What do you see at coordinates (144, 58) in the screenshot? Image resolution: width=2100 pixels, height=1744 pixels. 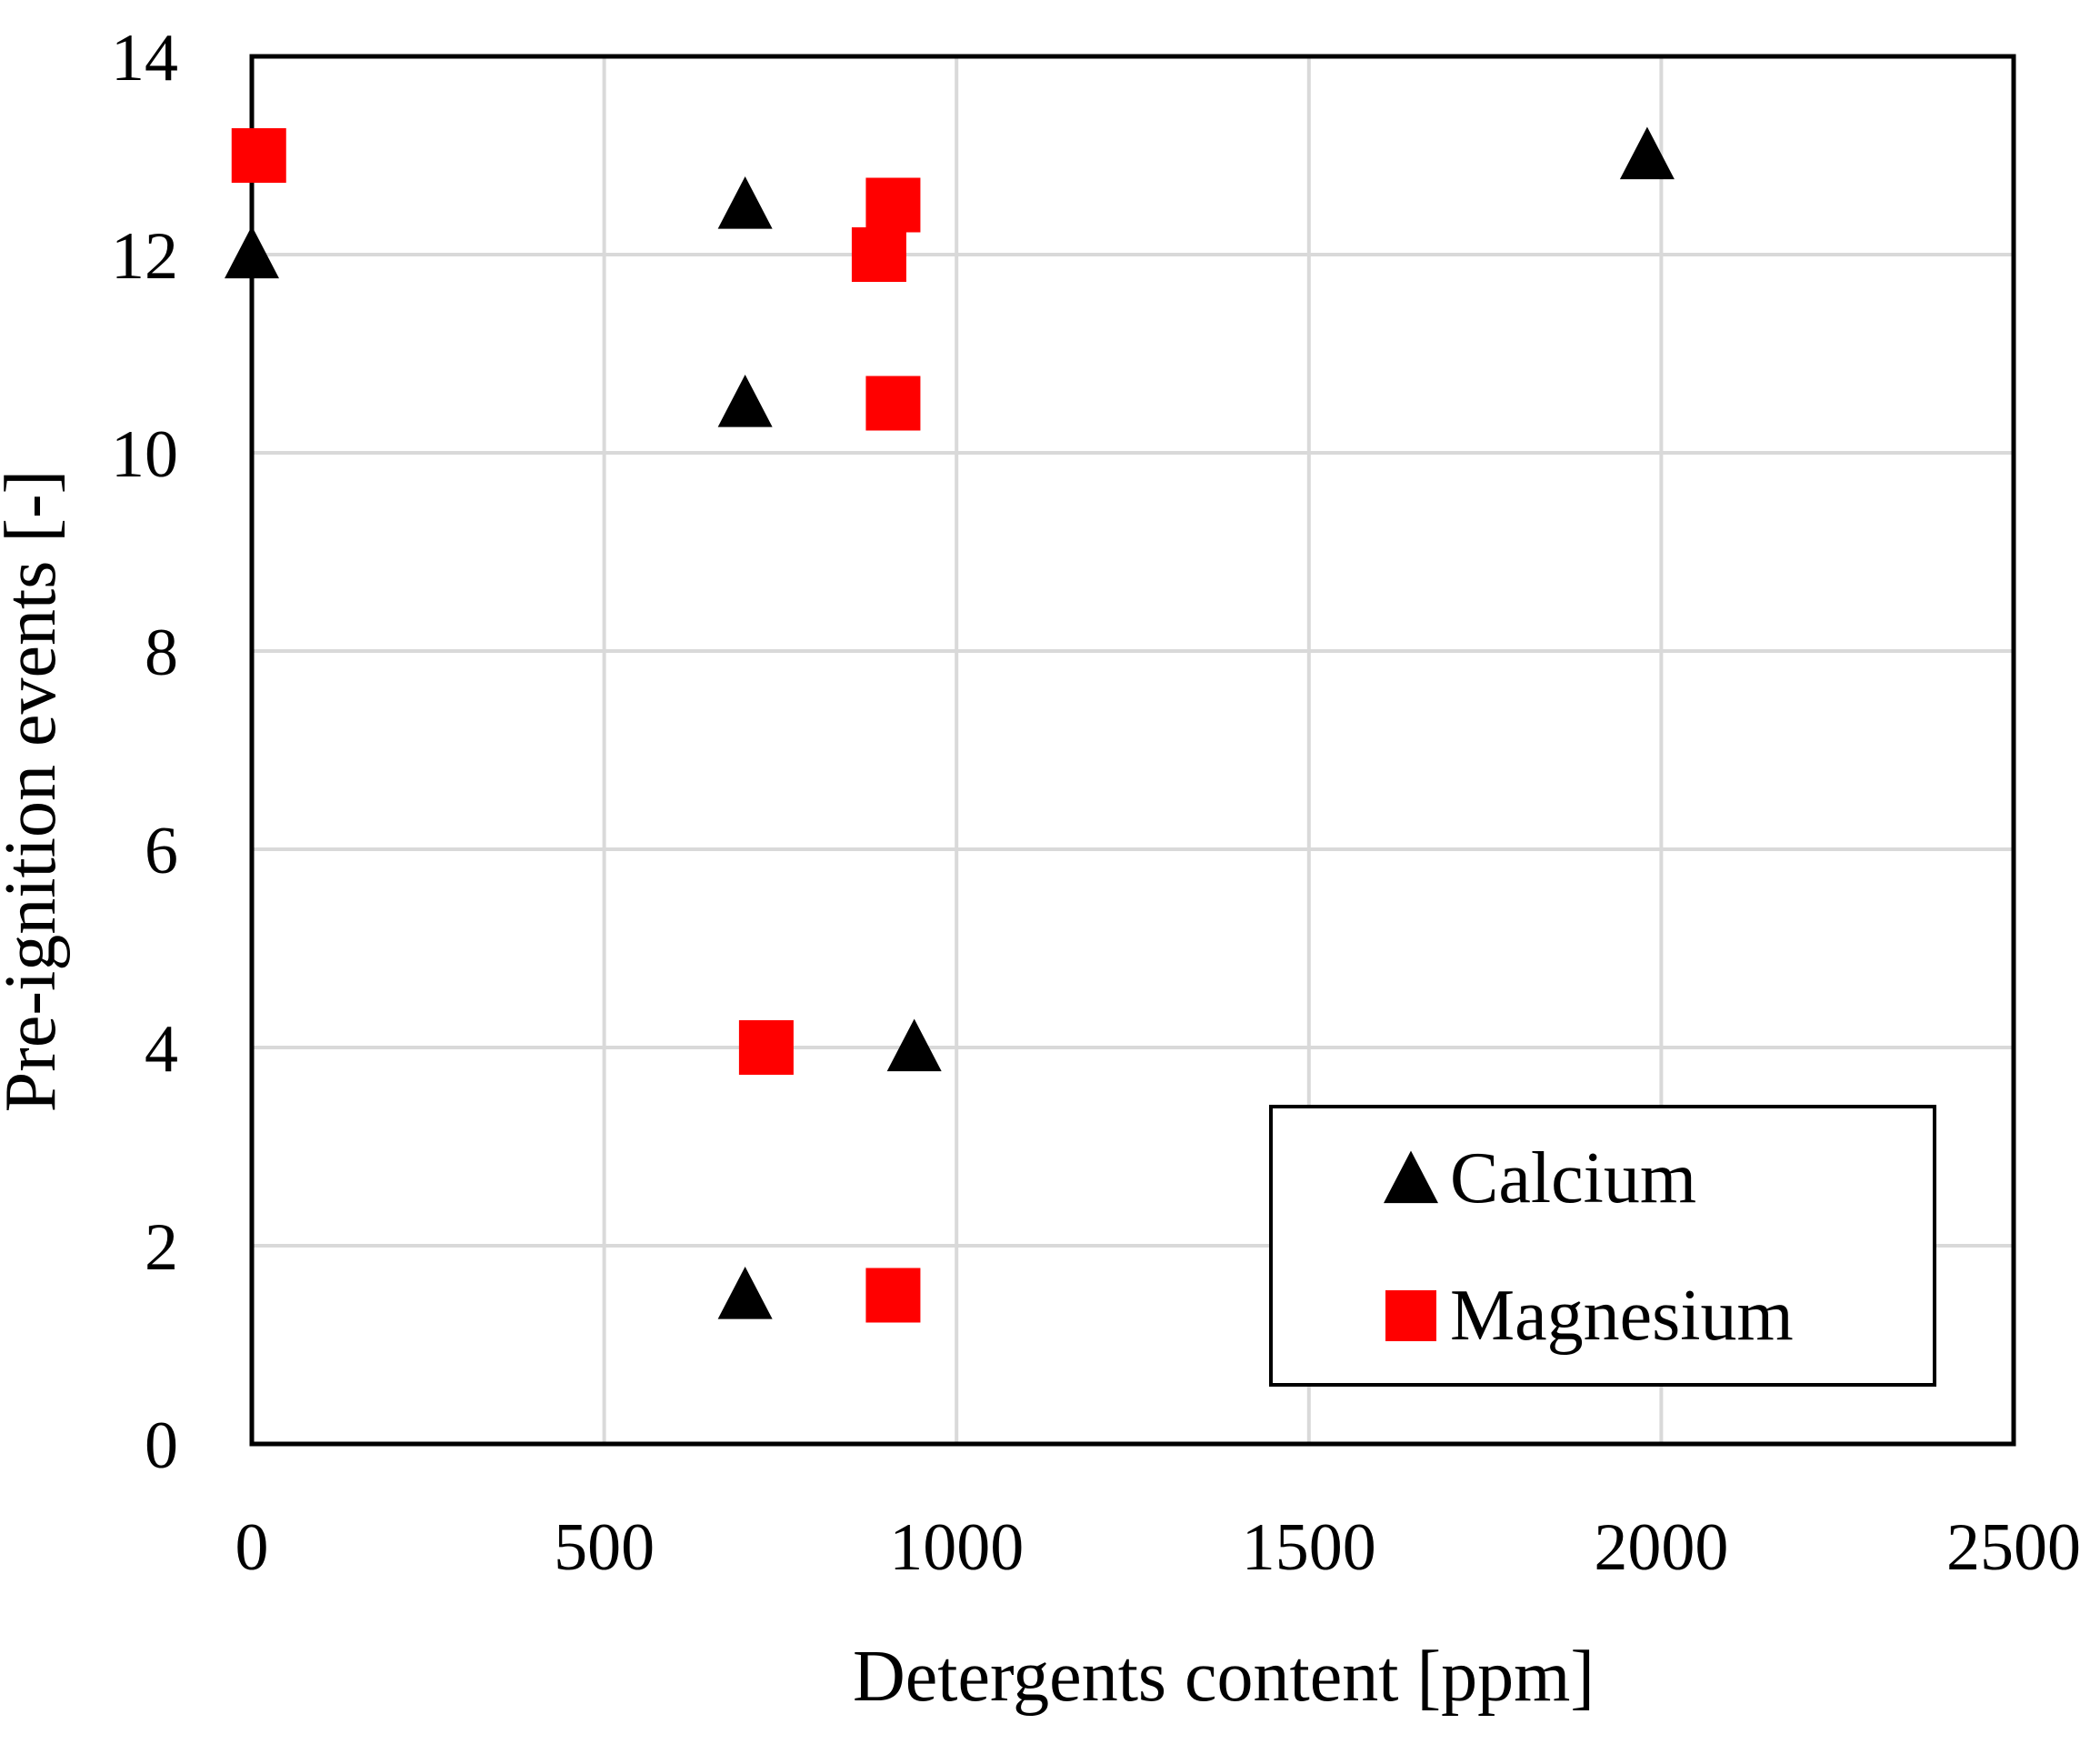 I see `y-tick-label: 14` at bounding box center [144, 58].